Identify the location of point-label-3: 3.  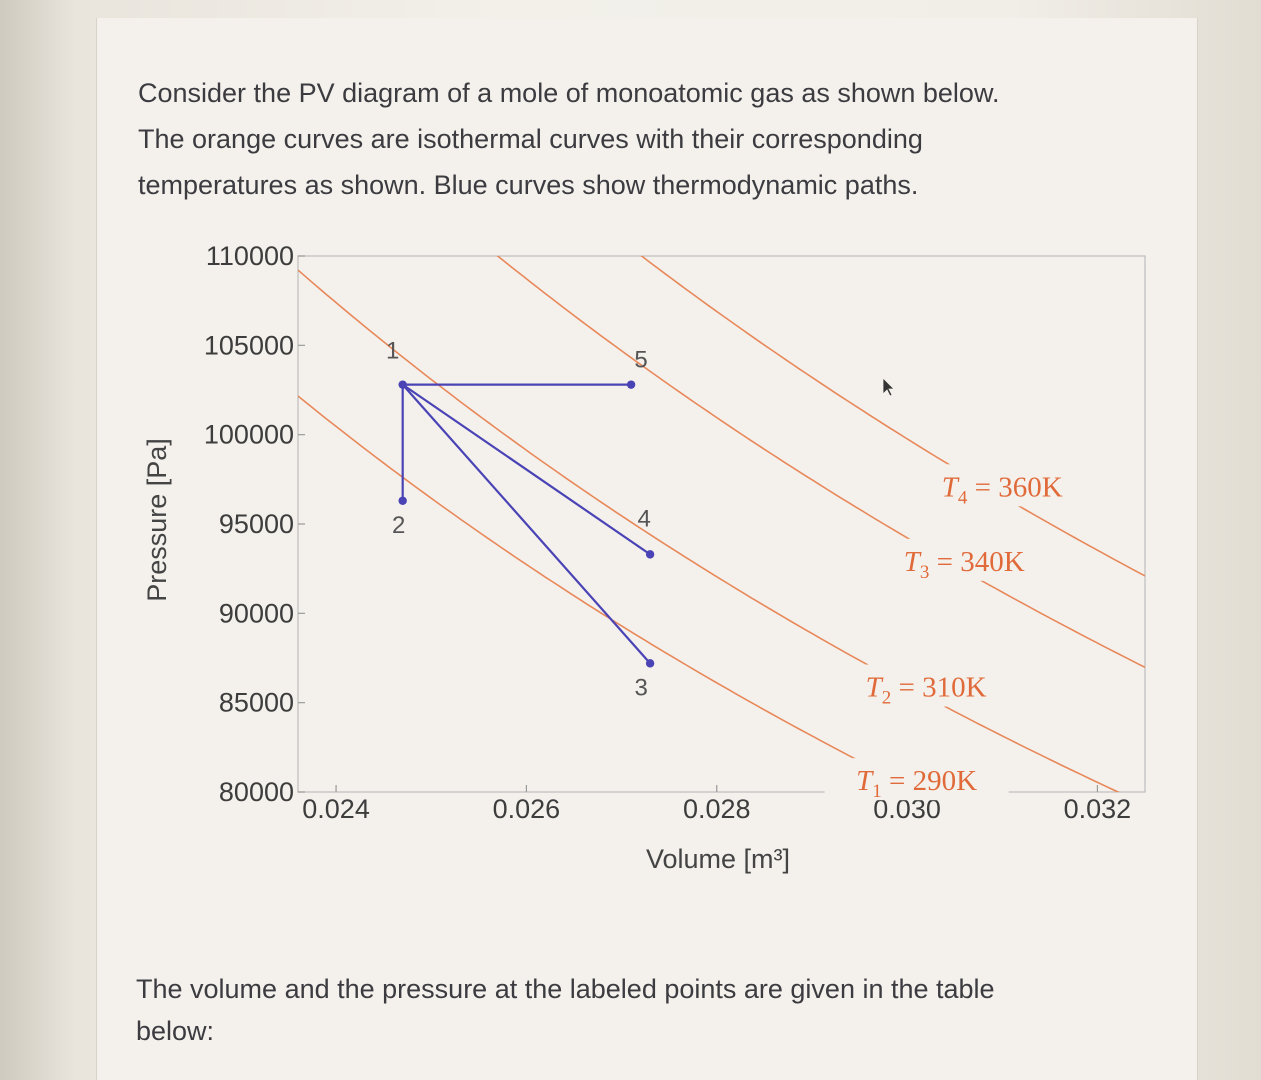
(640, 687).